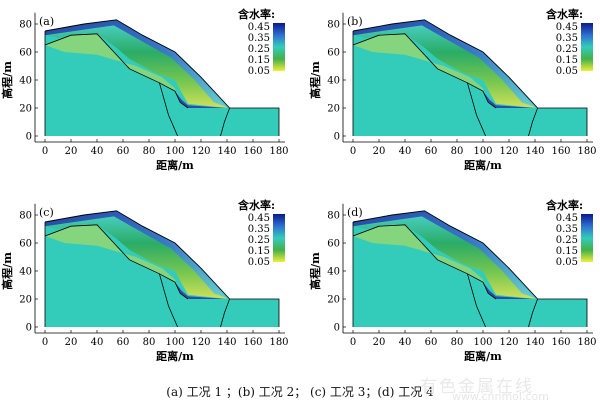  Describe the element at coordinates (46, 21) in the screenshot. I see `panel-label: (a)` at that location.